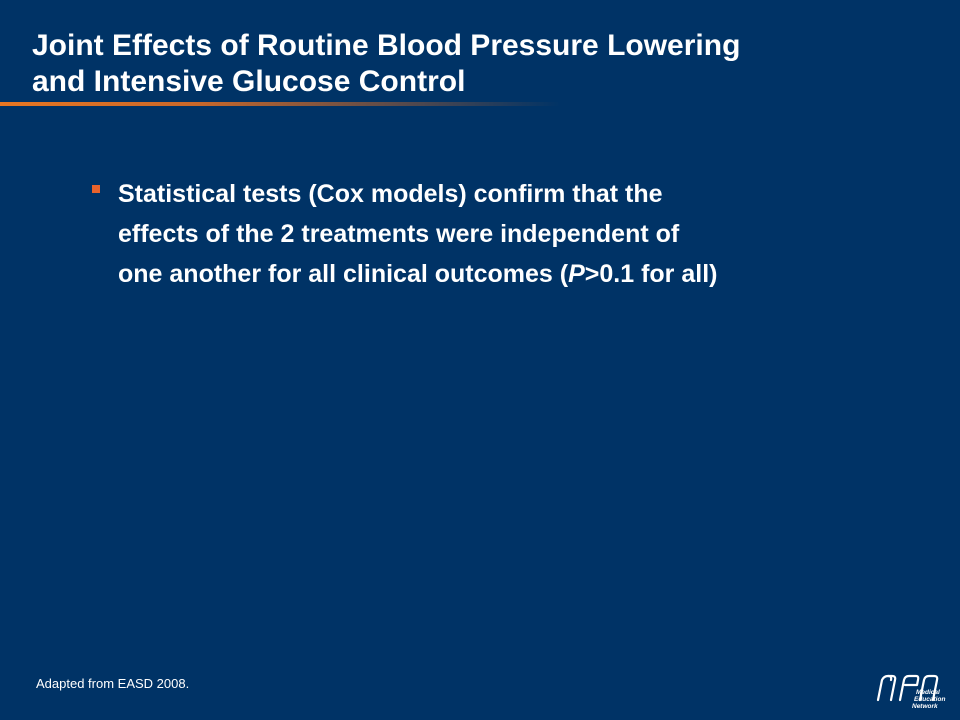 This screenshot has width=960, height=720. I want to click on bullet-line-3-prefix: one another for all clinical outcomes (, so click(343, 274).